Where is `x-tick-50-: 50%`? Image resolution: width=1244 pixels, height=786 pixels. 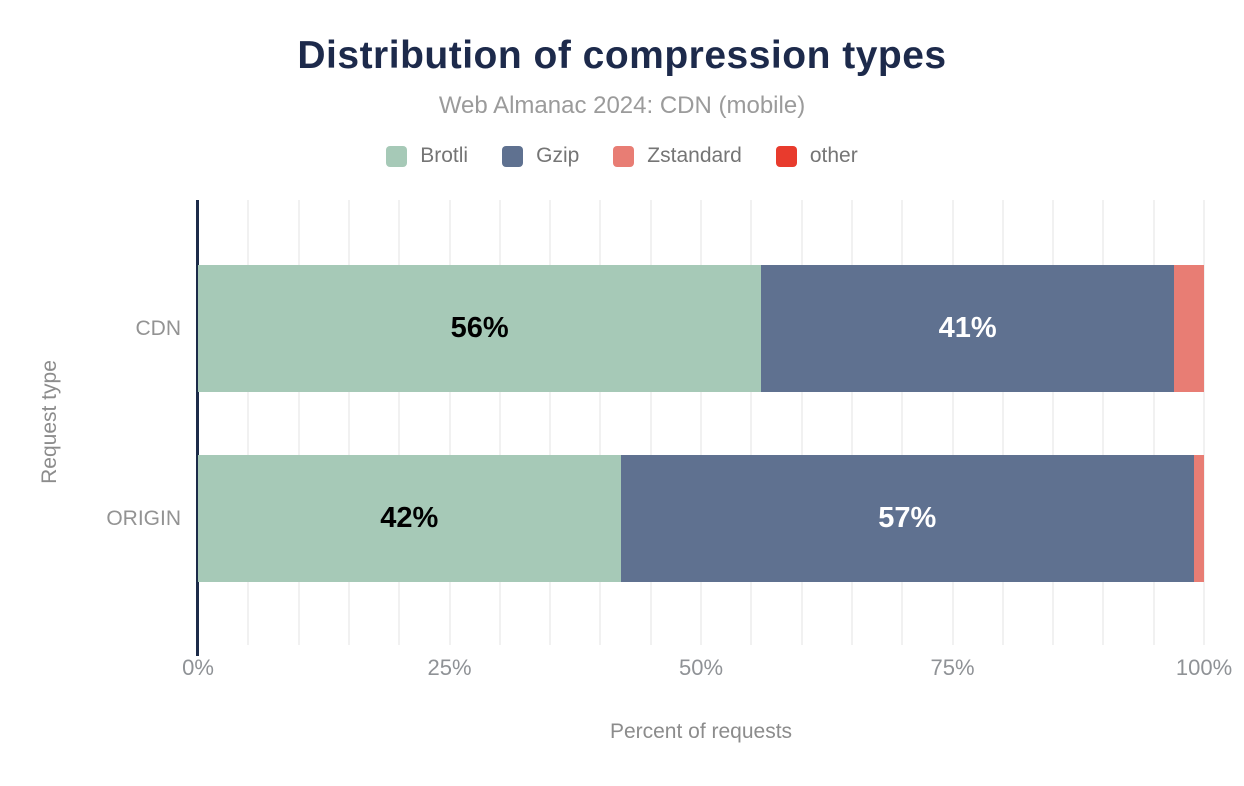
x-tick-50-: 50% is located at coordinates (701, 667).